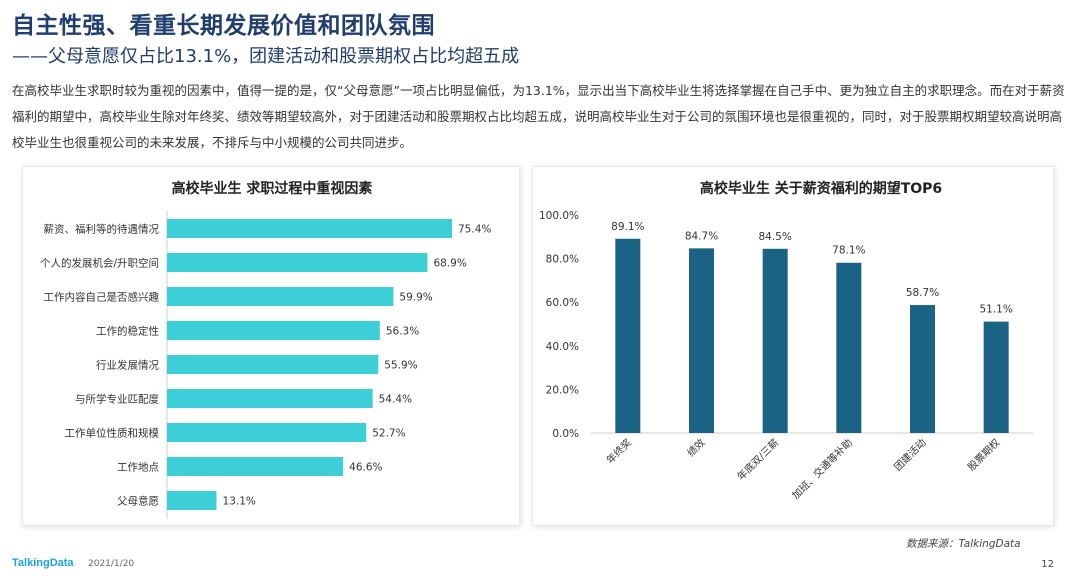 This screenshot has height=587, width=1080. What do you see at coordinates (102, 229) in the screenshot?
I see `category-label: 薪资、福利等的待遇情况` at bounding box center [102, 229].